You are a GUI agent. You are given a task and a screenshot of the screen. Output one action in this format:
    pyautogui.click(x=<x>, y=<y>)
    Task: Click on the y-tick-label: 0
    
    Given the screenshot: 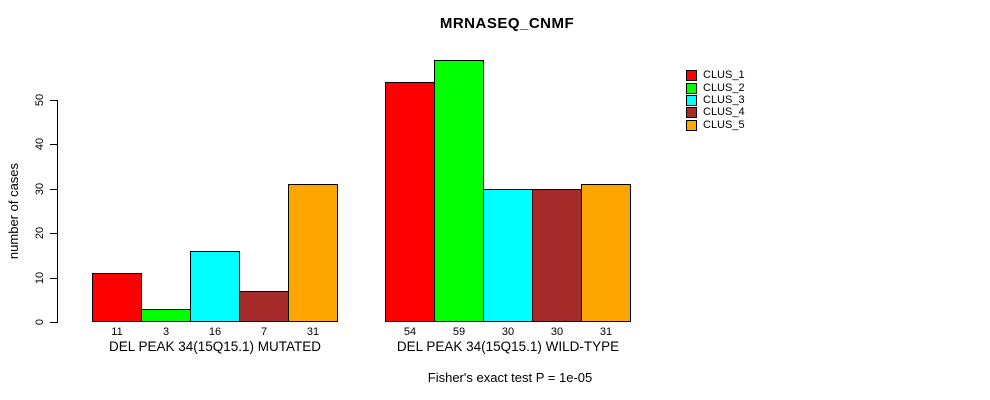 What is the action you would take?
    pyautogui.click(x=40, y=322)
    